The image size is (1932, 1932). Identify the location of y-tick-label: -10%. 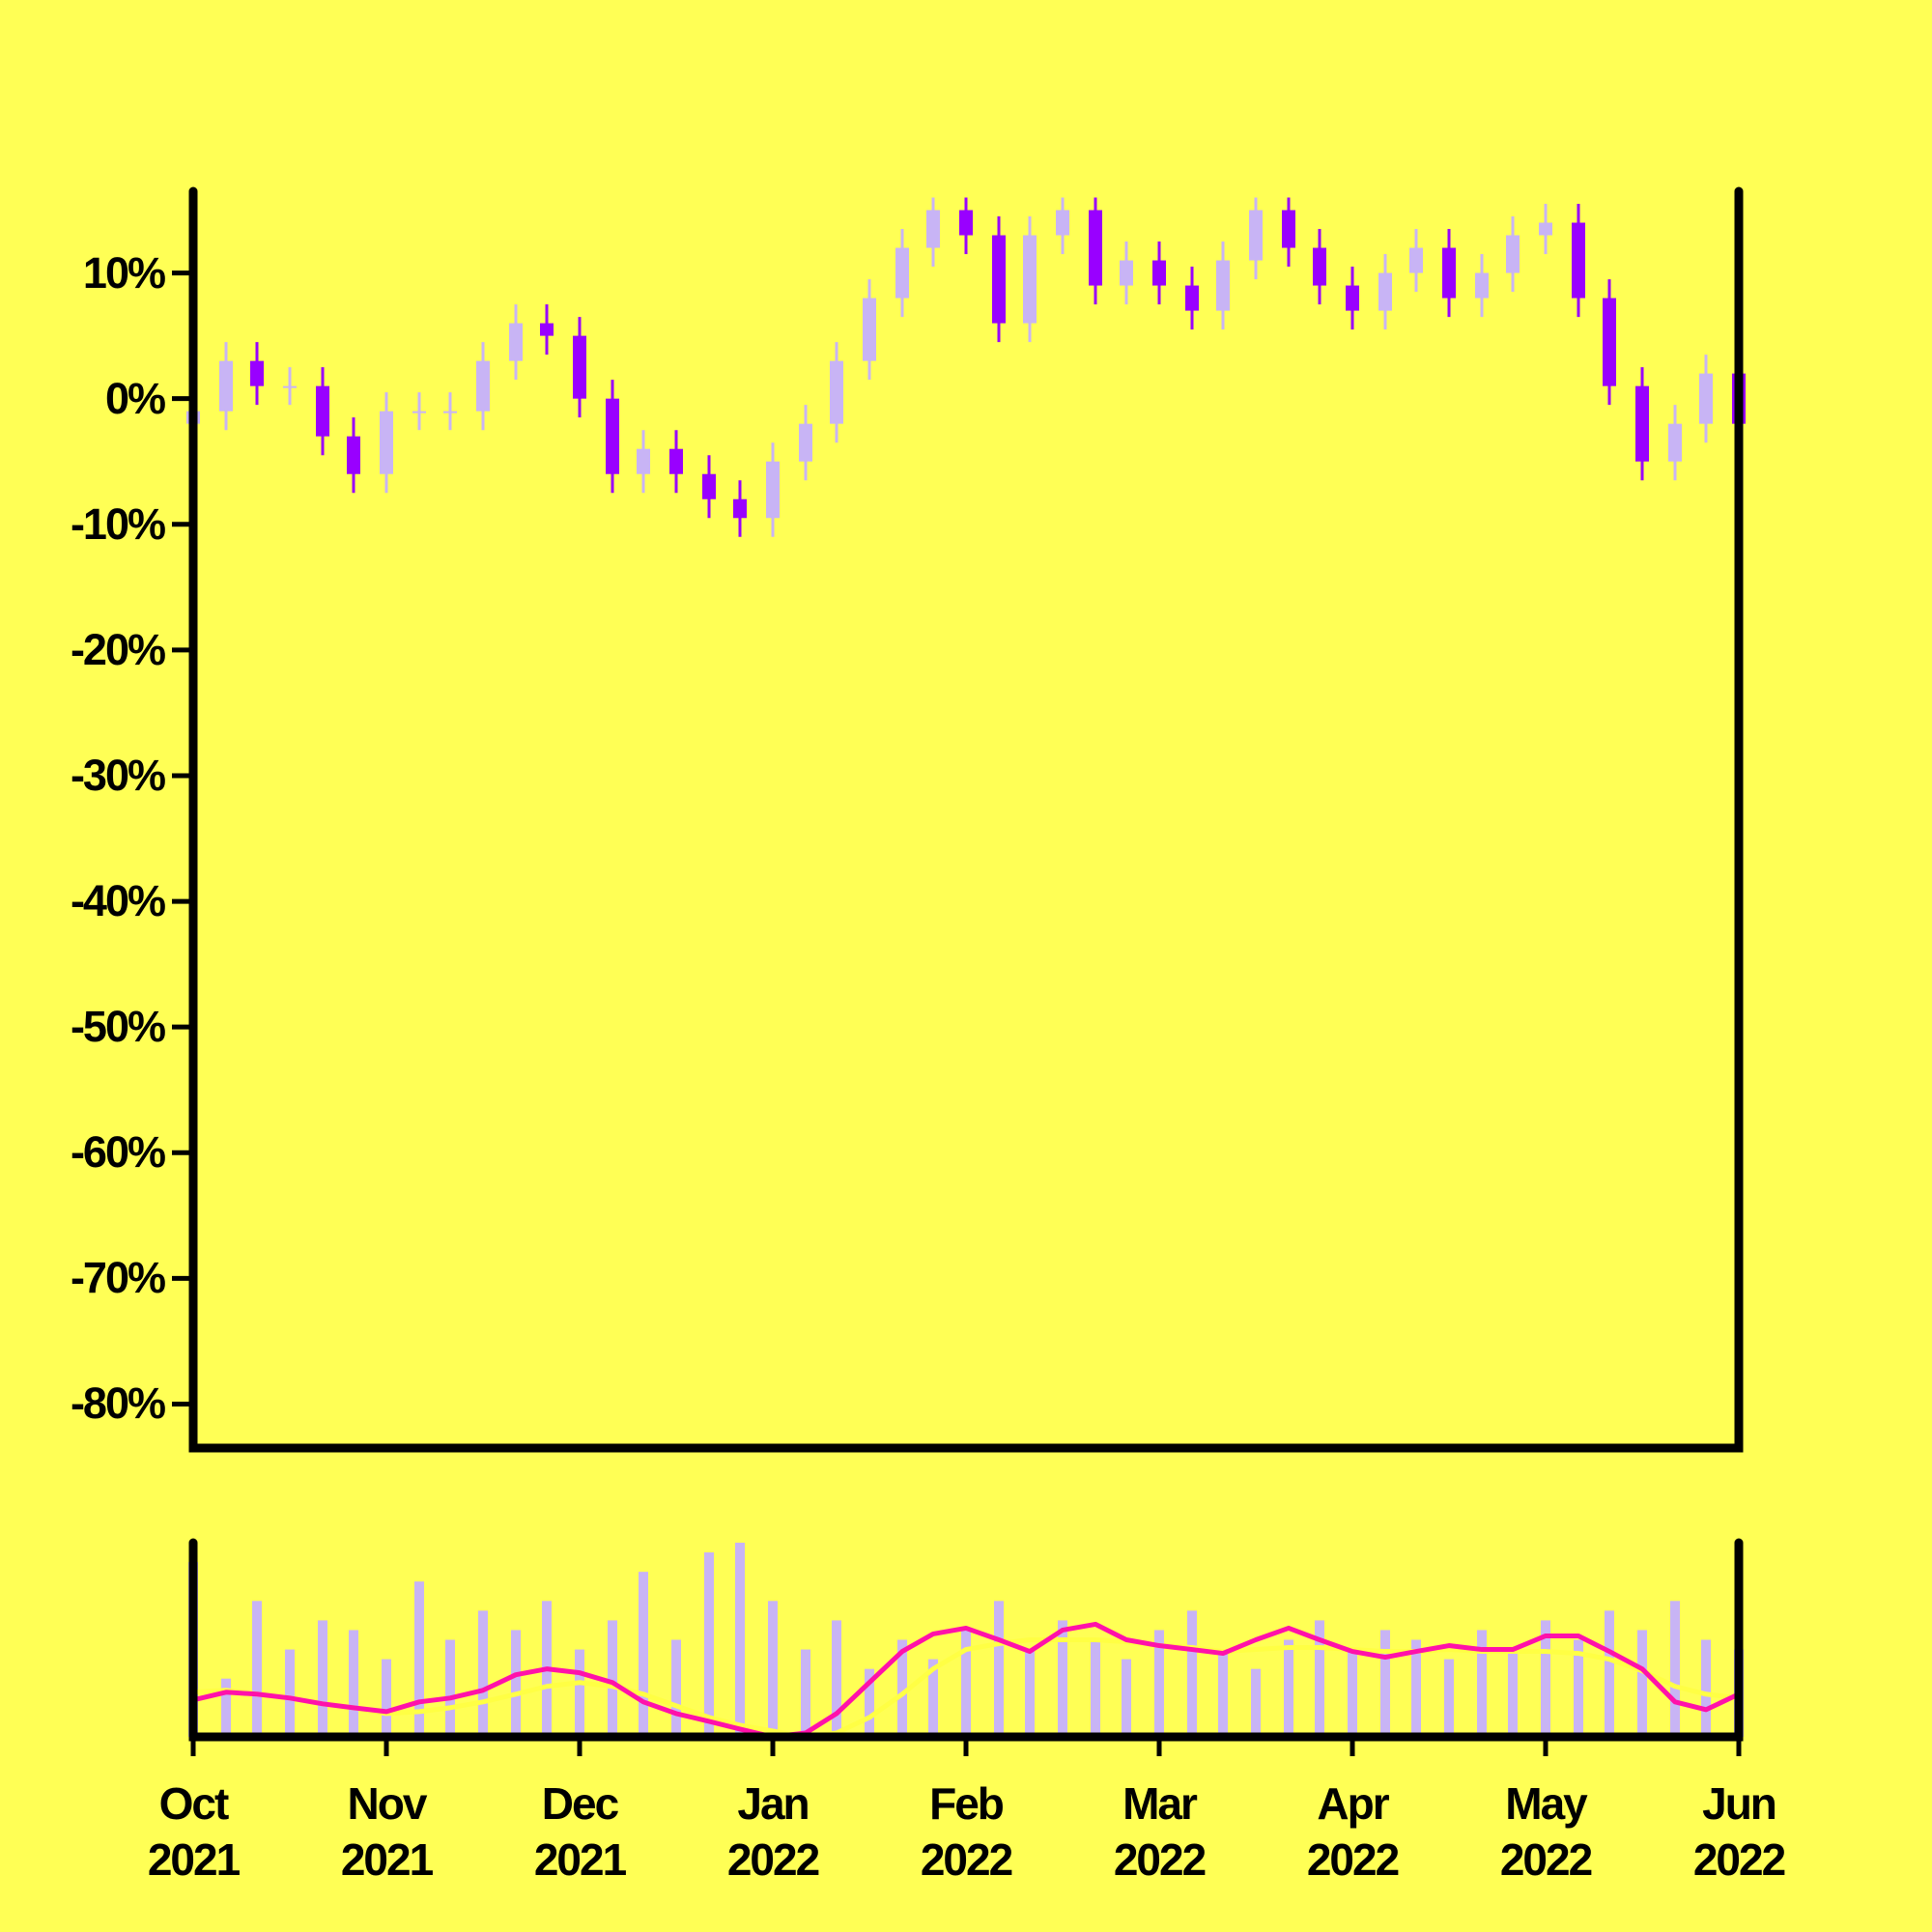
(118, 523).